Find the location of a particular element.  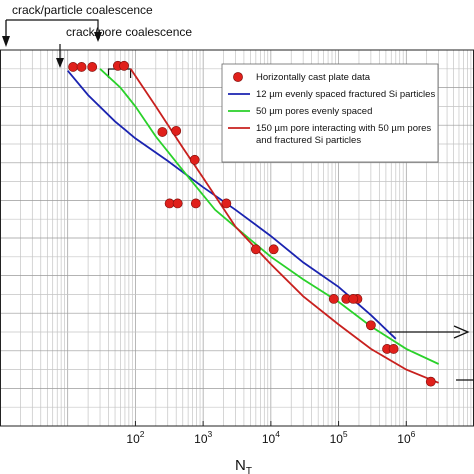

x-tick-label: 10² is located at coordinates (135, 437).